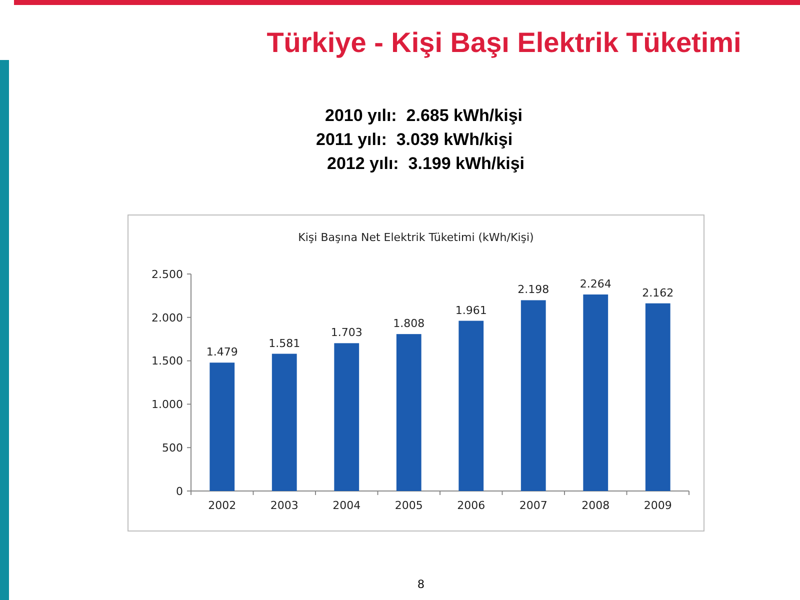  I want to click on data-label: 2.162, so click(658, 293).